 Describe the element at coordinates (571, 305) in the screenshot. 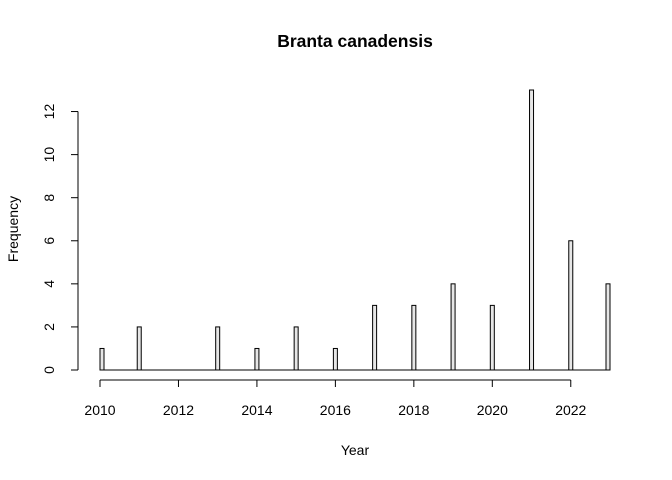

I see `bar-2022` at that location.